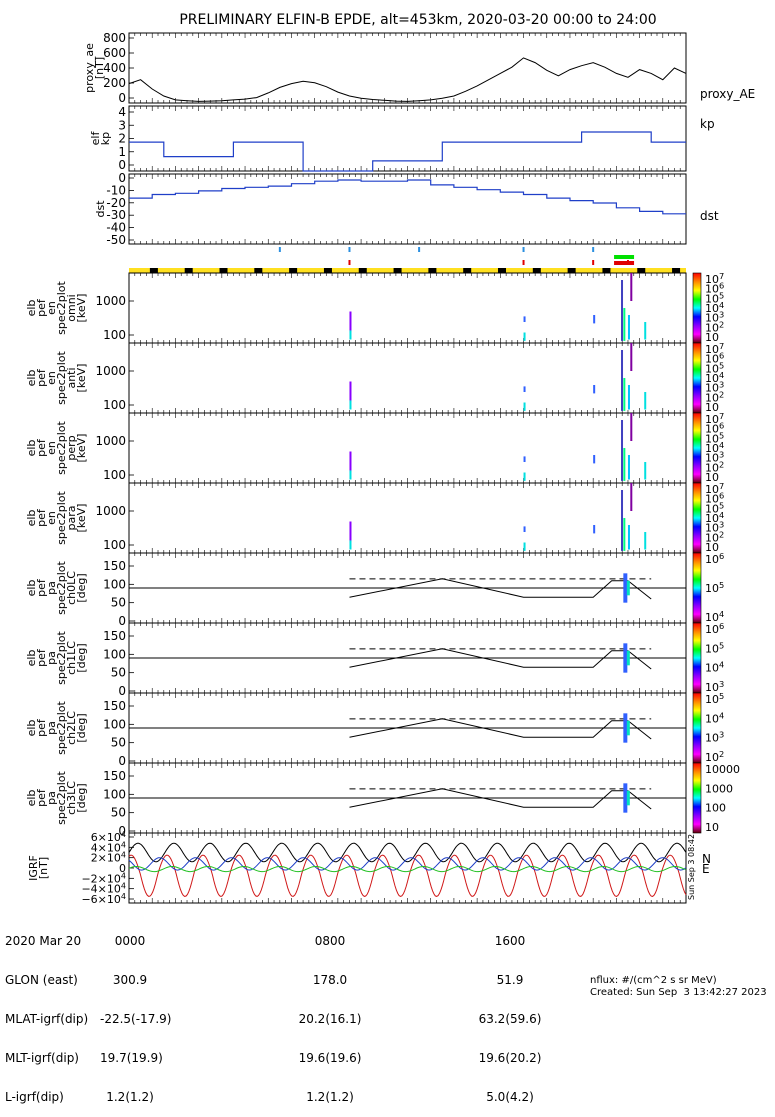 The width and height of the screenshot is (775, 1117). I want to click on colorbar-tick-label: 10³, so click(714, 737).